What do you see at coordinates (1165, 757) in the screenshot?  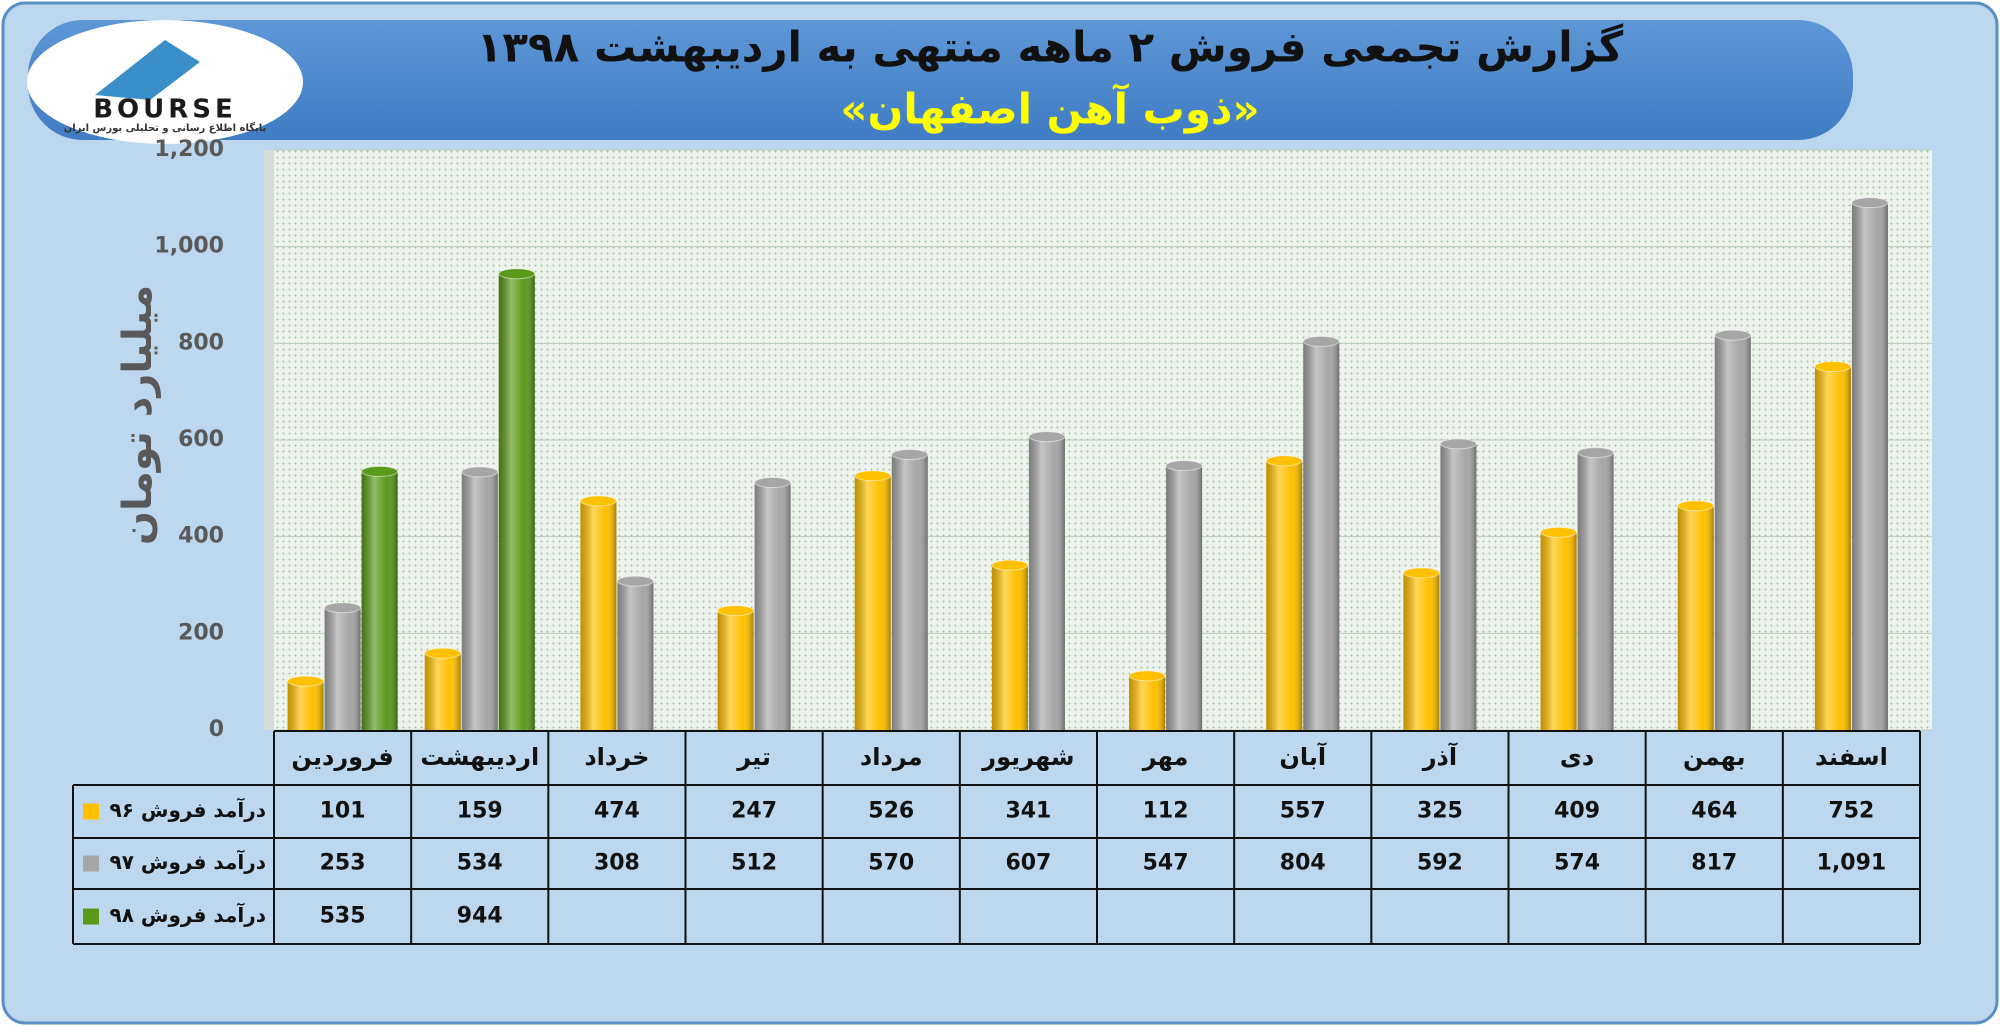 I see `x-tick-label: مهر` at bounding box center [1165, 757].